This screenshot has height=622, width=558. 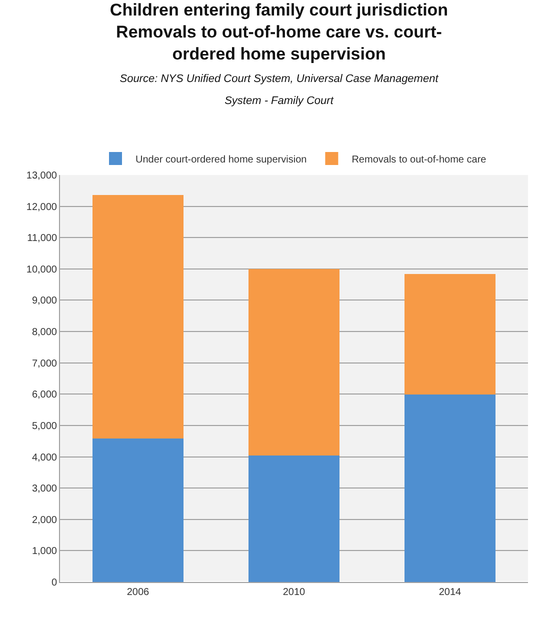 I want to click on y-tick-label: 0, so click(x=54, y=583).